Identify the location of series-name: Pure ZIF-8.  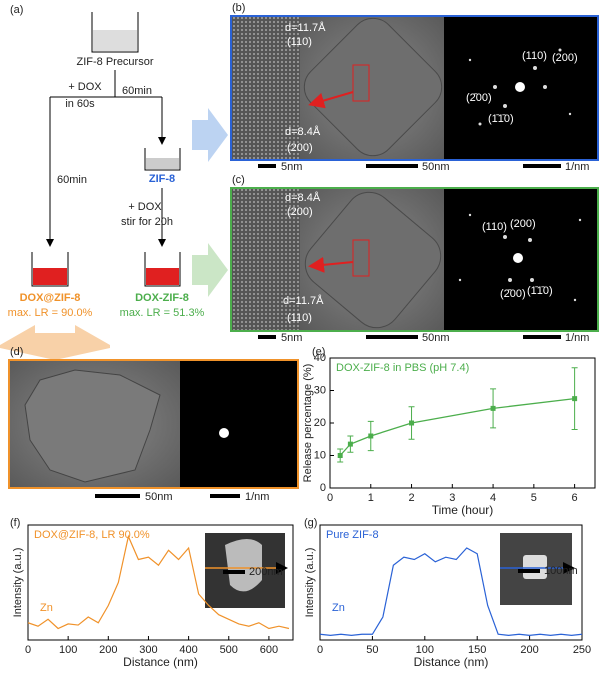
(352, 535).